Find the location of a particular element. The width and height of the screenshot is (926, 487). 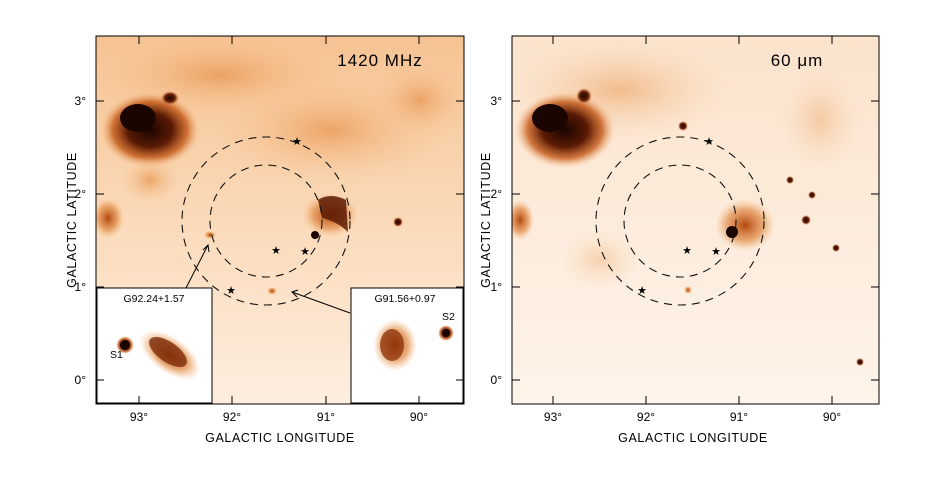

pointer-arrows is located at coordinates (268, 278).